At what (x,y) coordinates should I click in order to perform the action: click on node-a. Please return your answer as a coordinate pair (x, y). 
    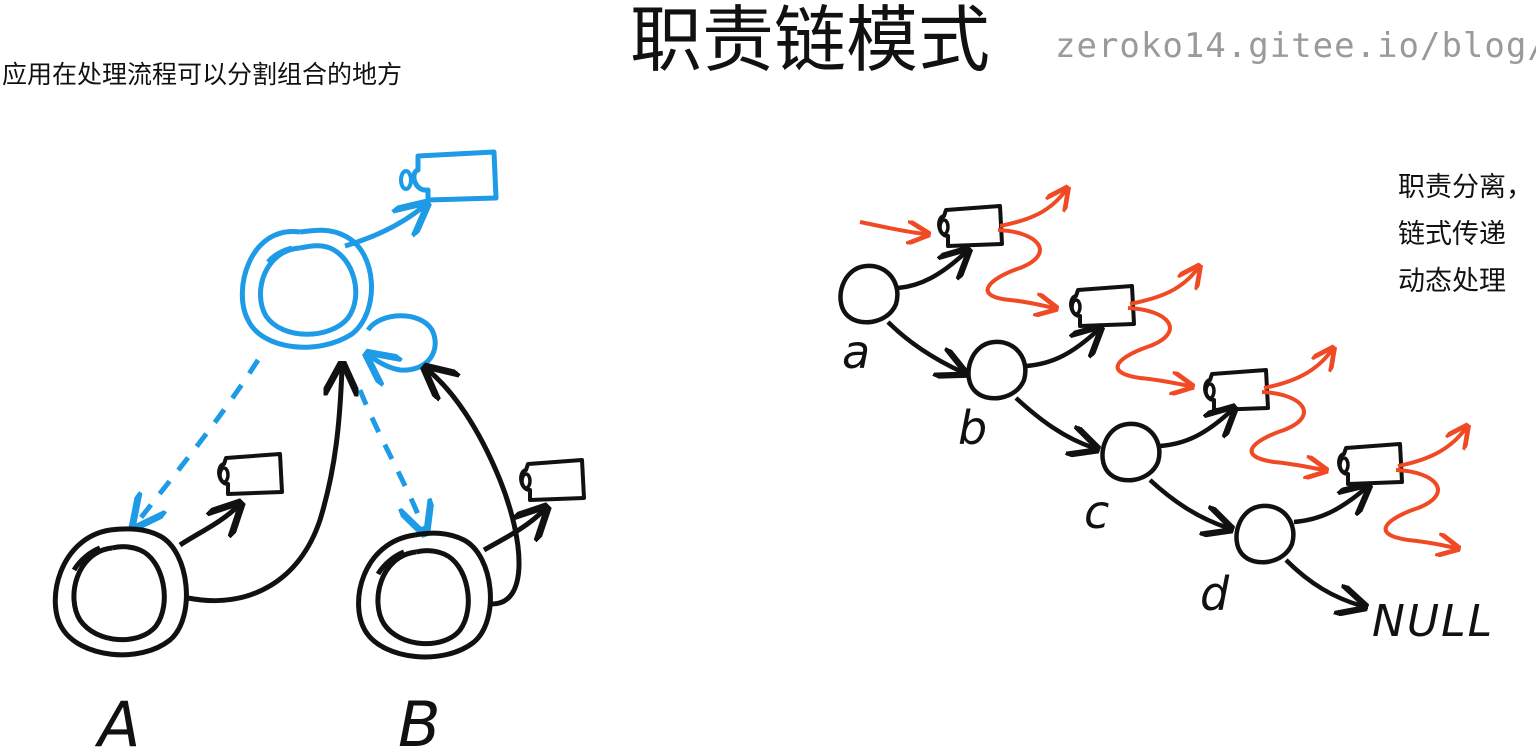
    Looking at the image, I should click on (197, 513).